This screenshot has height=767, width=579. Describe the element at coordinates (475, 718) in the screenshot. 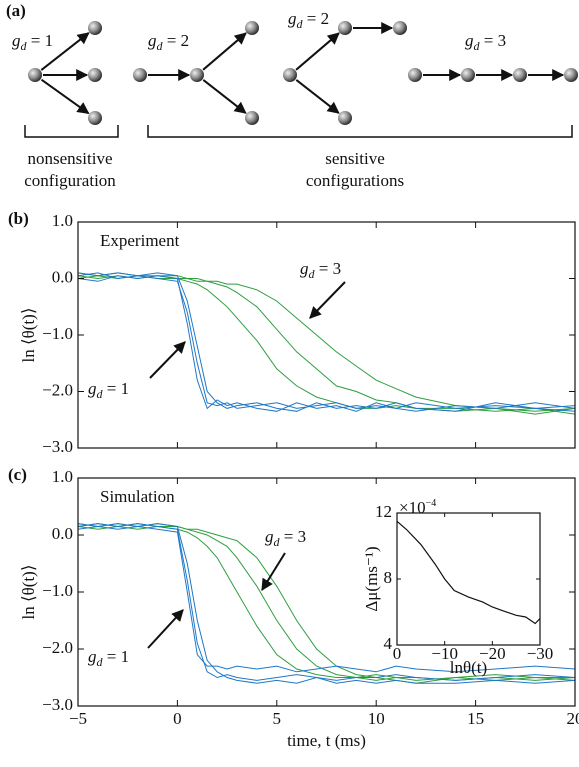

I see `x-tick-label: 15` at that location.